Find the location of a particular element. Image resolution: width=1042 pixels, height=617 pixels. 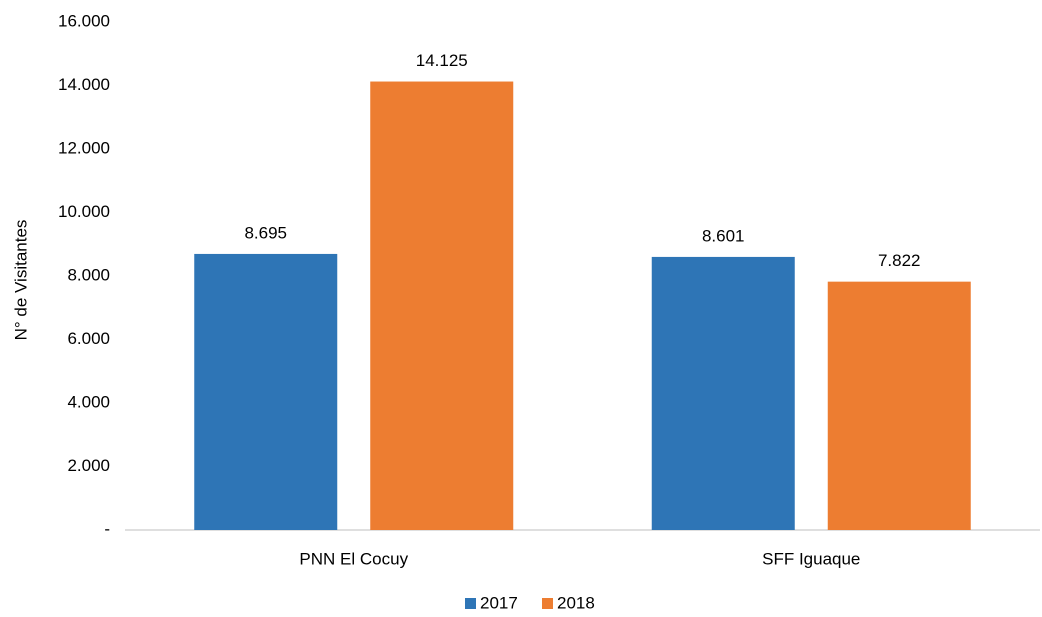

x-tick-label: SFF Iguaque is located at coordinates (811, 558).